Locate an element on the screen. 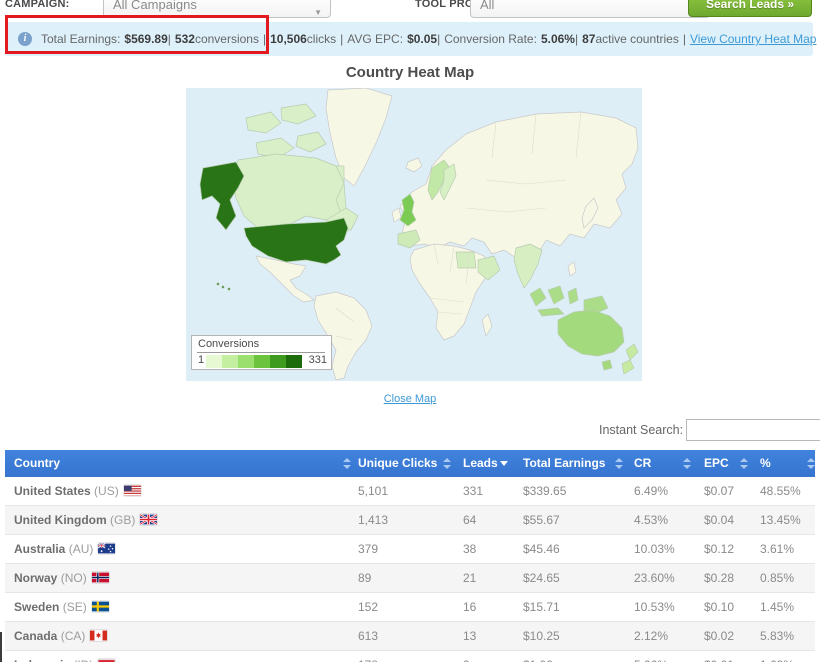  ca-flag-icon is located at coordinates (99, 635).